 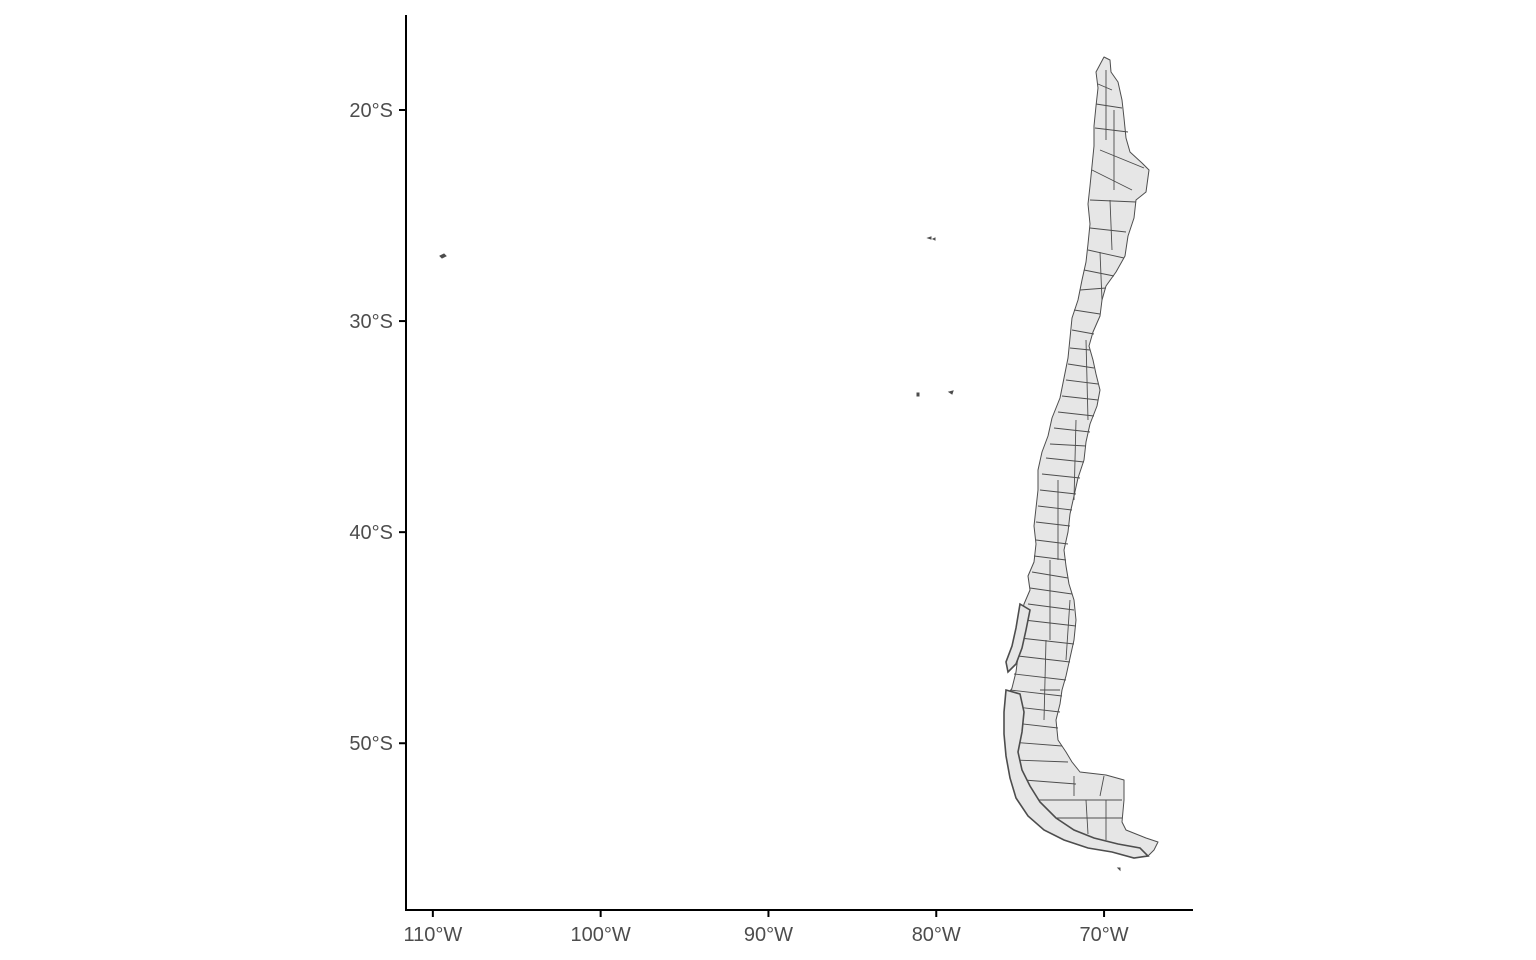 What do you see at coordinates (936, 935) in the screenshot?
I see `x-tick-label: 80°W` at bounding box center [936, 935].